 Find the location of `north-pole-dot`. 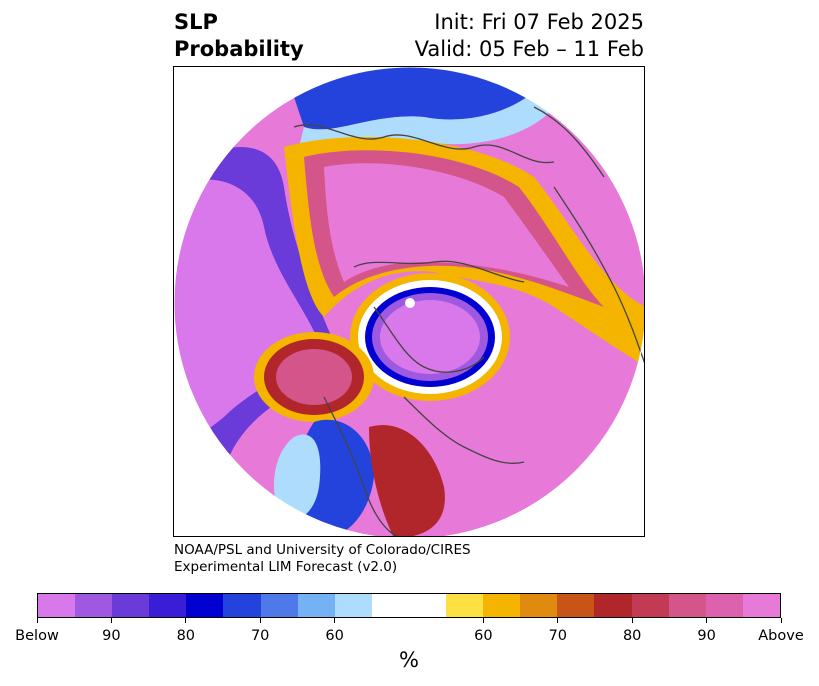

north-pole-dot is located at coordinates (410, 303).